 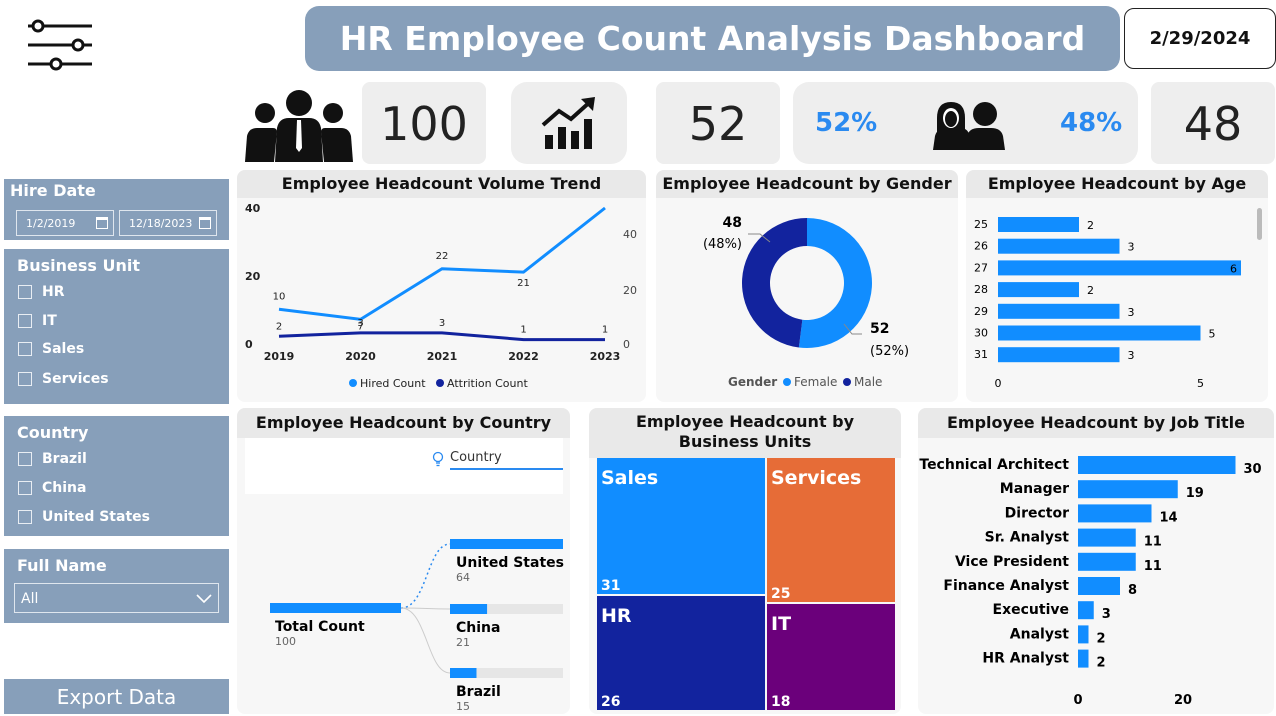 I want to click on x-tick-label: 20, so click(x=1183, y=700).